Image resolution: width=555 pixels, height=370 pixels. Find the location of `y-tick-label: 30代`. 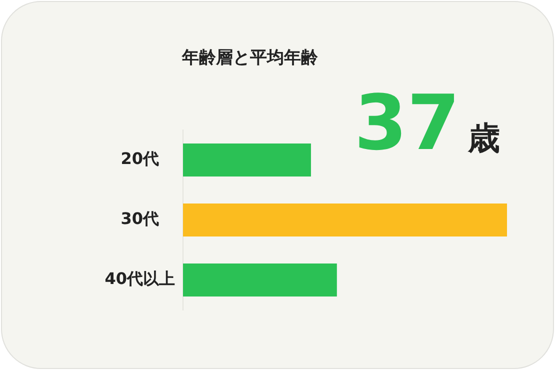

y-tick-label: 30代 is located at coordinates (139, 218).